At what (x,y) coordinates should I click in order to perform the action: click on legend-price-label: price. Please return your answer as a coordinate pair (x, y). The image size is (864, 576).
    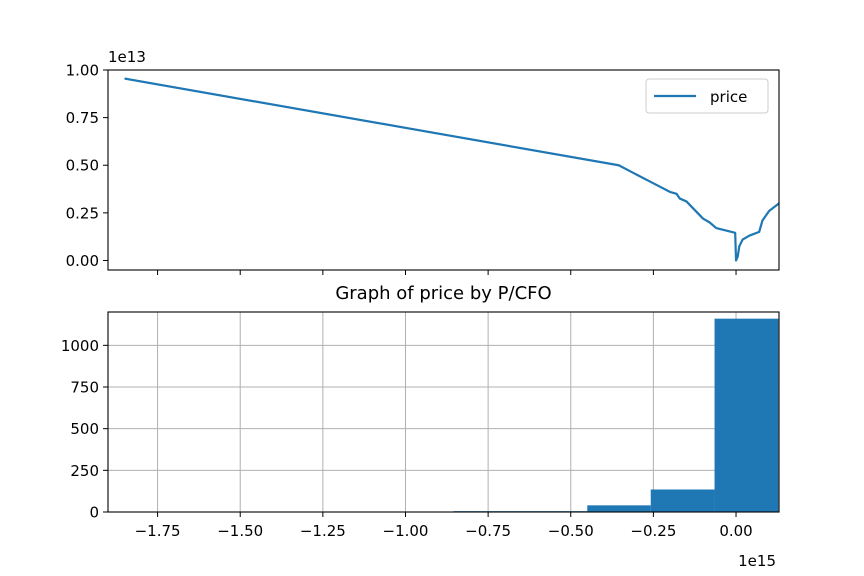
    Looking at the image, I should click on (728, 97).